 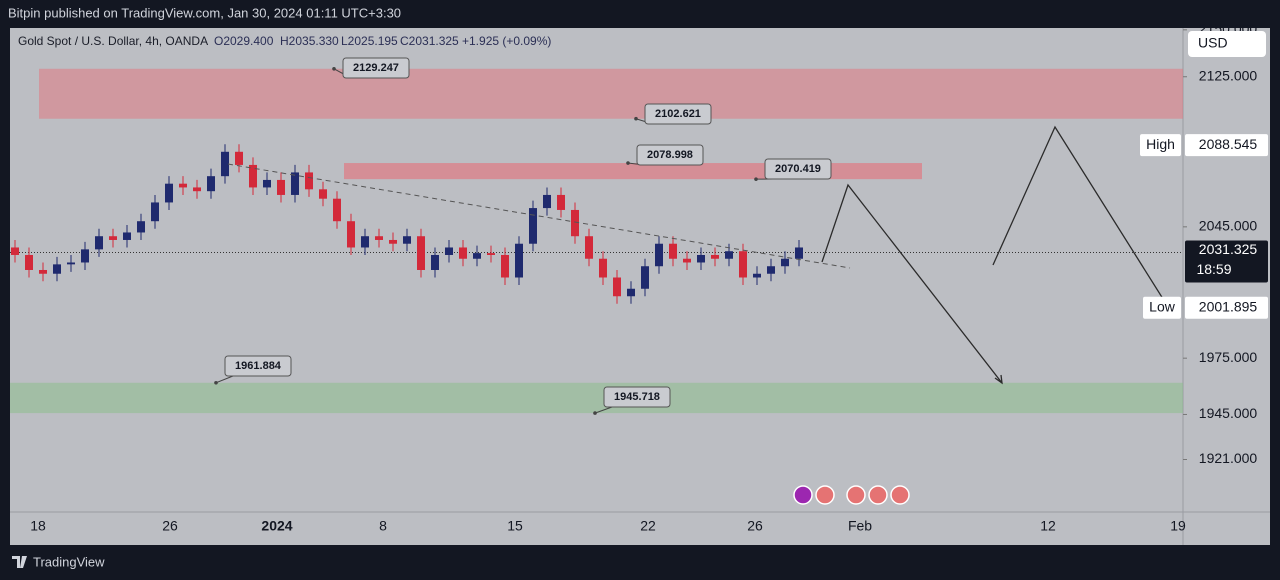 I want to click on currency-label: USD, so click(x=1213, y=43).